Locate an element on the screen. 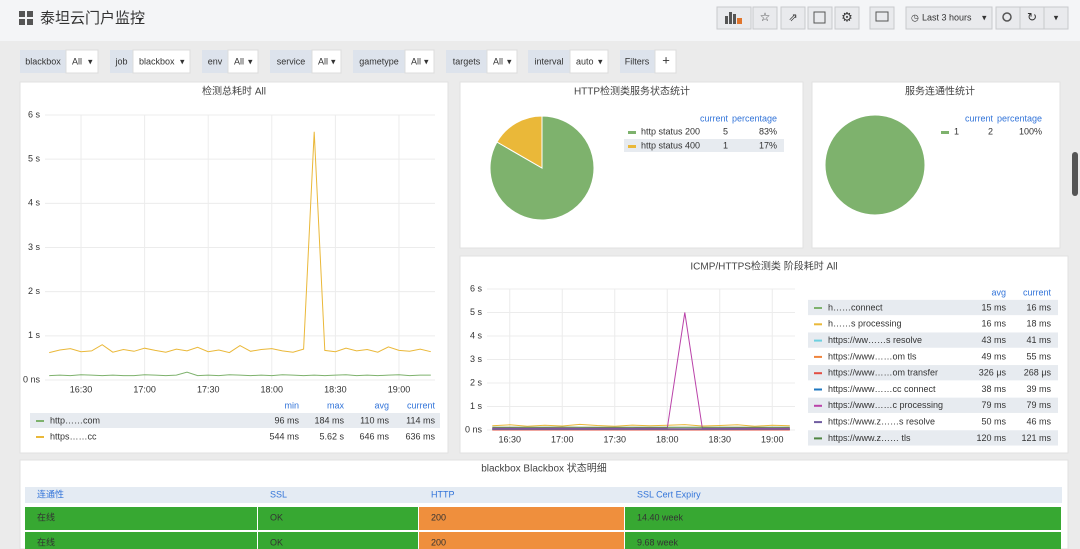  legend-name: h……s processing is located at coordinates (865, 324).